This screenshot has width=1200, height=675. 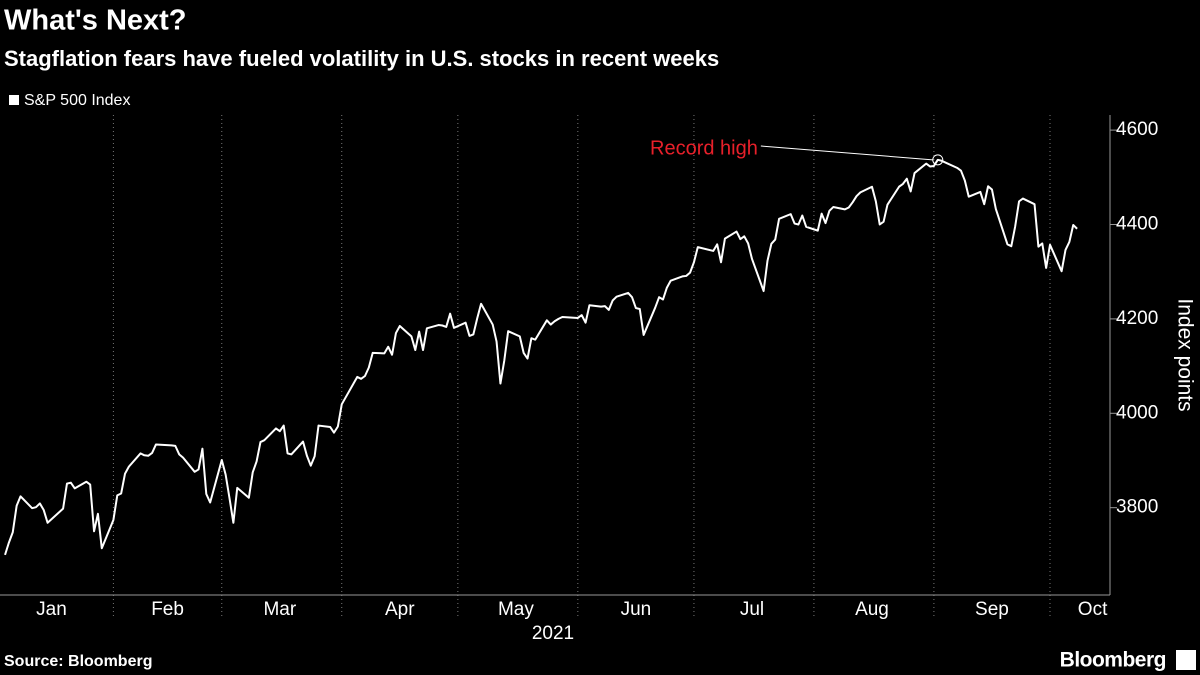 What do you see at coordinates (51, 609) in the screenshot?
I see `x-tick-label: Jan` at bounding box center [51, 609].